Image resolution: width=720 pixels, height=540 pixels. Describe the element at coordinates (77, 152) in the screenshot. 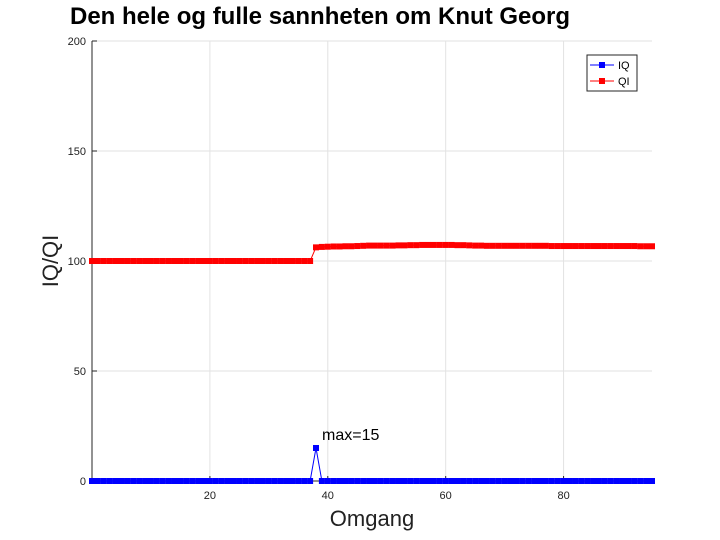

I see `y-tick-label: 150` at that location.